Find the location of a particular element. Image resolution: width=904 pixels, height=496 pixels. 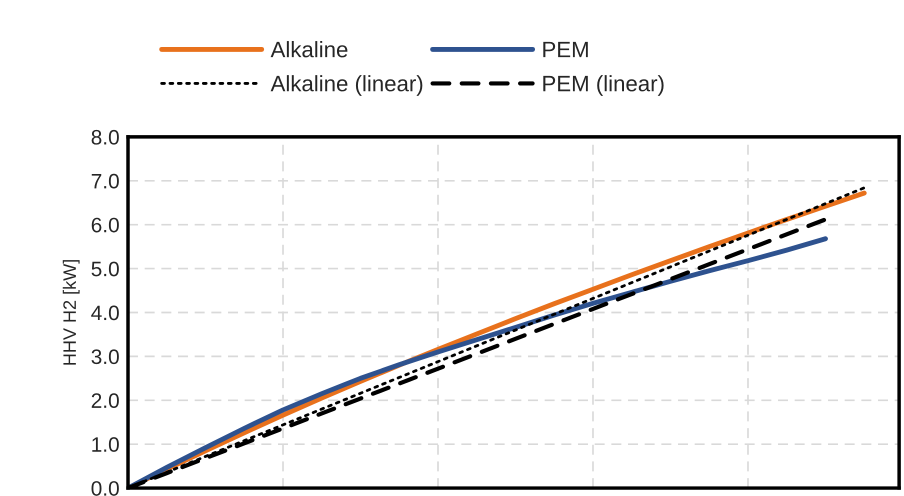

y-tick-label: 0.0 is located at coordinates (105, 488).